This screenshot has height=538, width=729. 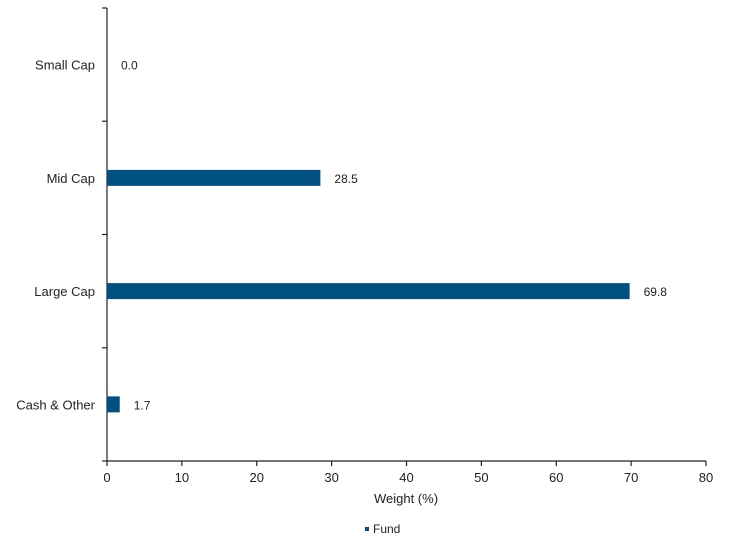 What do you see at coordinates (481, 477) in the screenshot?
I see `x-tick-label: 50` at bounding box center [481, 477].